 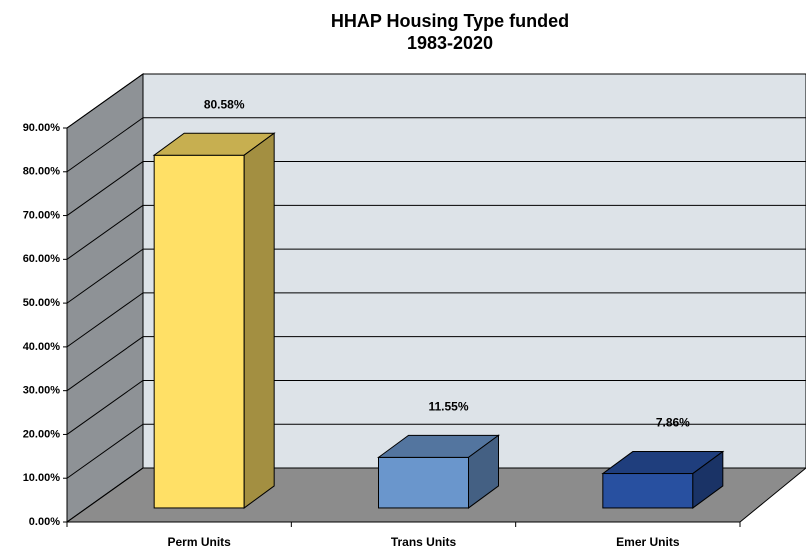 I want to click on x-tick-label: Trans Units, so click(x=424, y=542).